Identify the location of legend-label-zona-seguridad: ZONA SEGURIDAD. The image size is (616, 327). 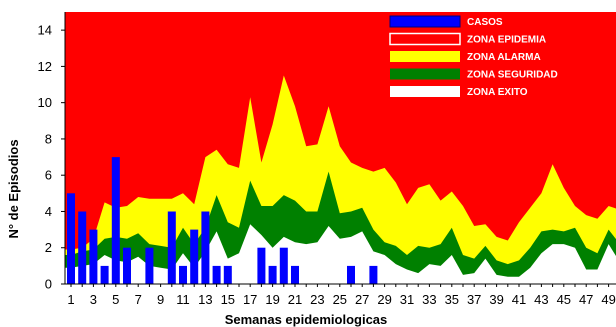
(512, 75).